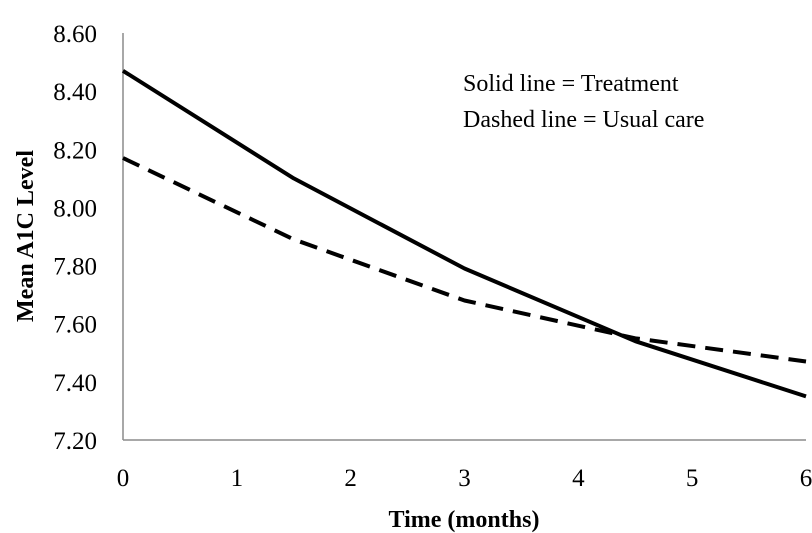  What do you see at coordinates (75, 34) in the screenshot?
I see `y-tick-label: 8.60` at bounding box center [75, 34].